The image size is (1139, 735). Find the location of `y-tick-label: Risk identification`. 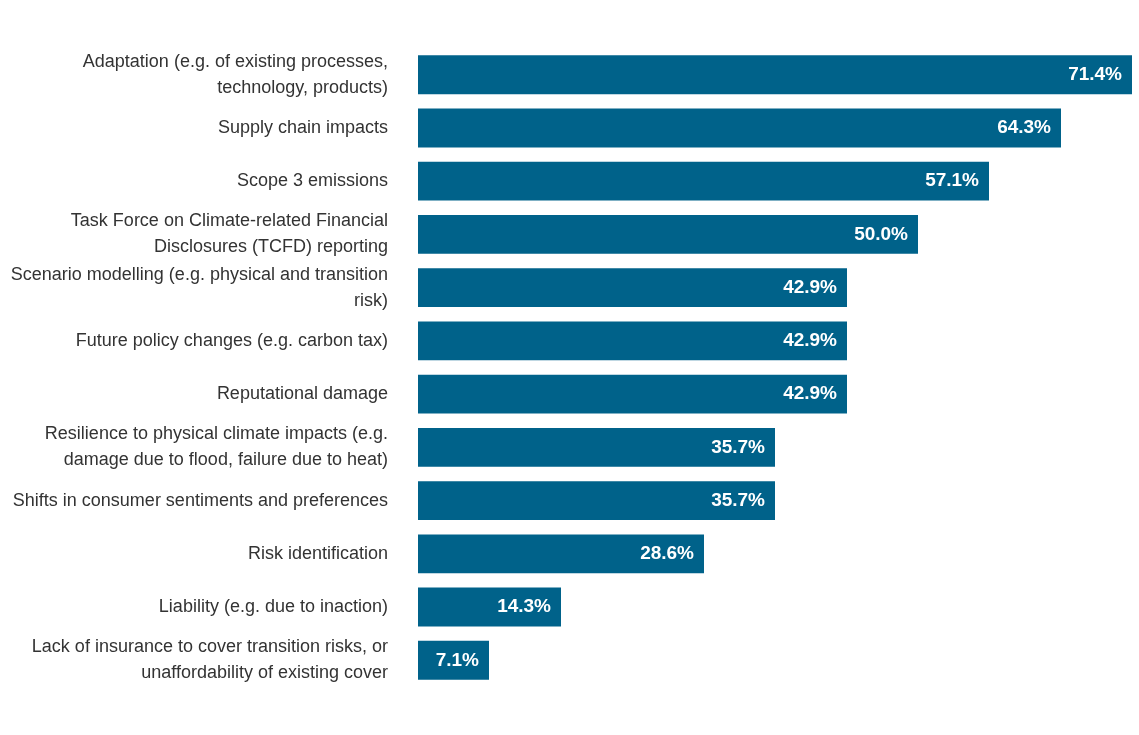

y-tick-label: Risk identification is located at coordinates (317, 552).